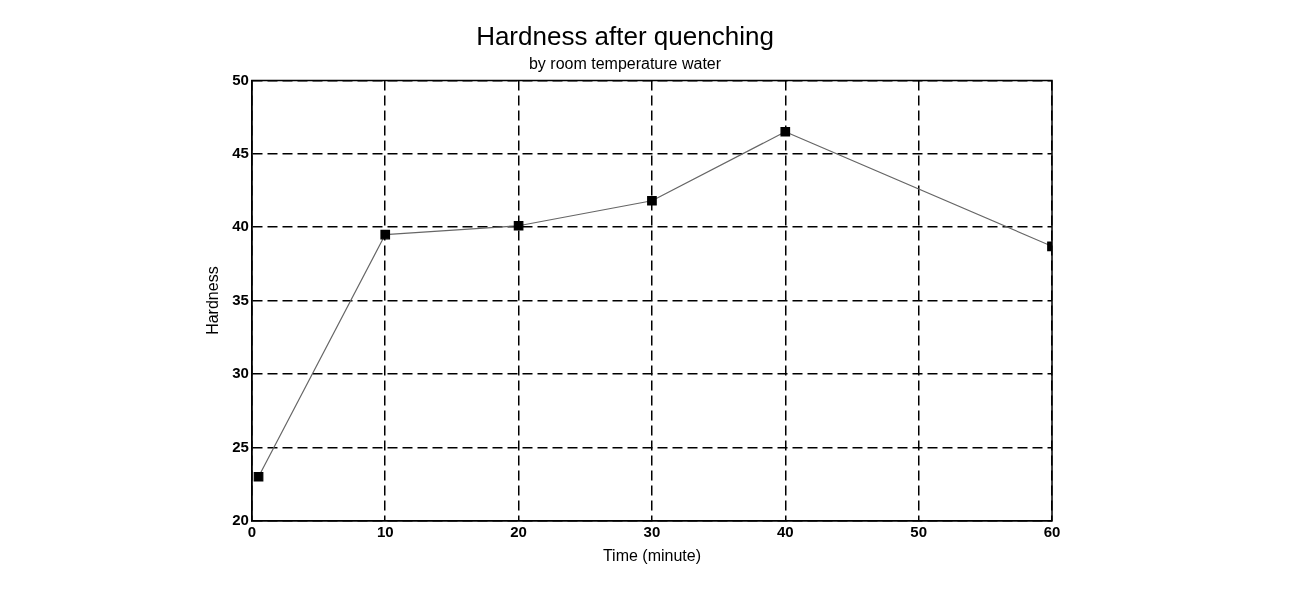 Image resolution: width=1290 pixels, height=590 pixels. I want to click on x-tick-label: 30, so click(652, 531).